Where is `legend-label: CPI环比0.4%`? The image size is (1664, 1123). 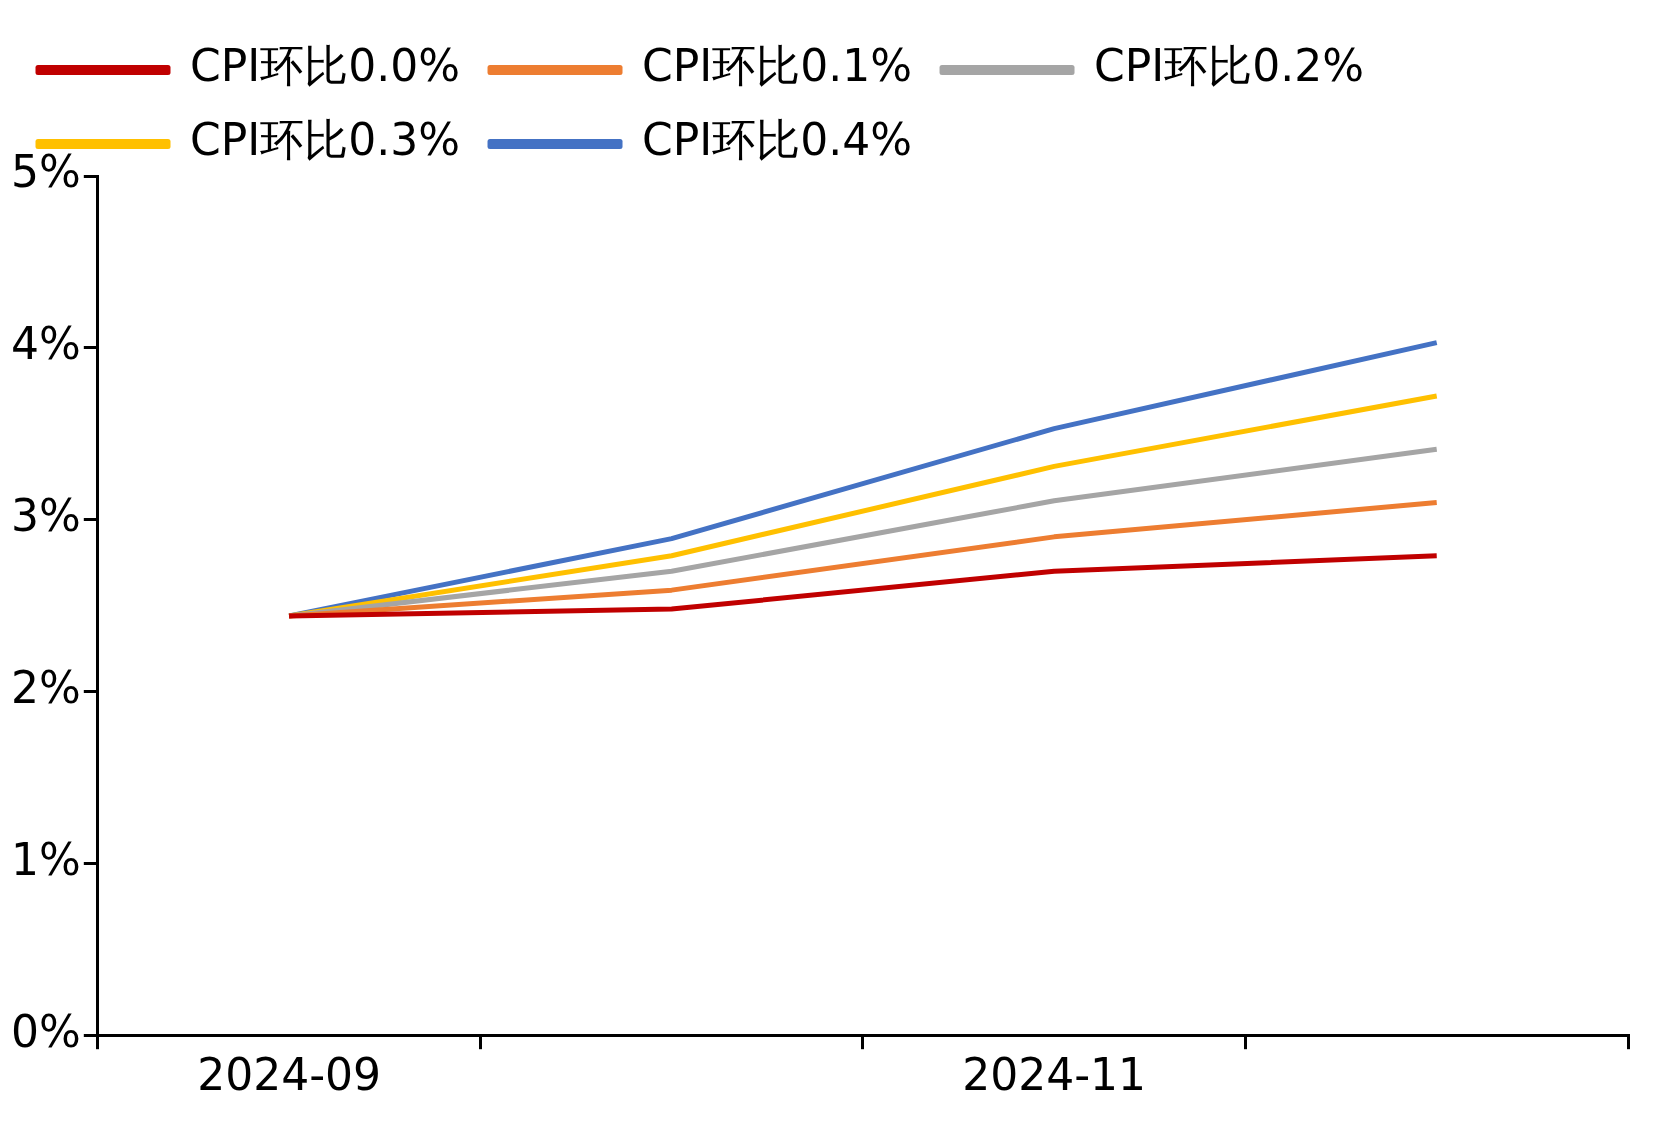 legend-label: CPI环比0.4% is located at coordinates (777, 140).